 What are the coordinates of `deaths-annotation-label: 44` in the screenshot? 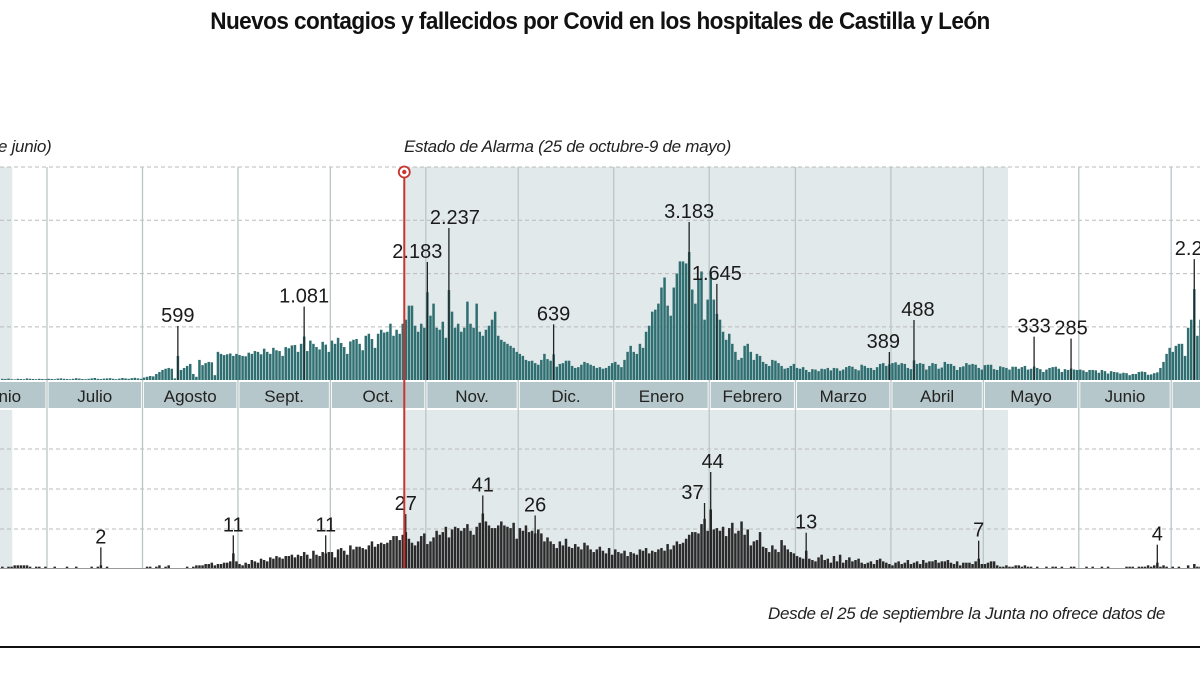 It's located at (713, 462).